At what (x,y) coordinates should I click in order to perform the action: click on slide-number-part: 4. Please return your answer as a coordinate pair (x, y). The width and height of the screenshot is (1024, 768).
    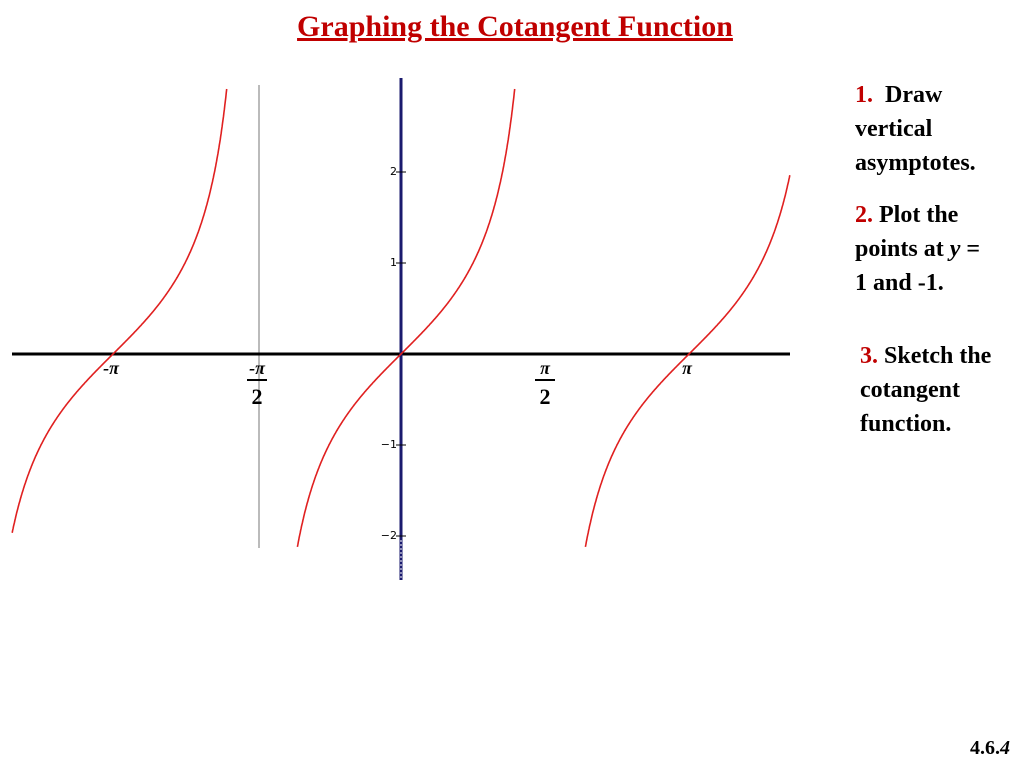
    Looking at the image, I should click on (1005, 748).